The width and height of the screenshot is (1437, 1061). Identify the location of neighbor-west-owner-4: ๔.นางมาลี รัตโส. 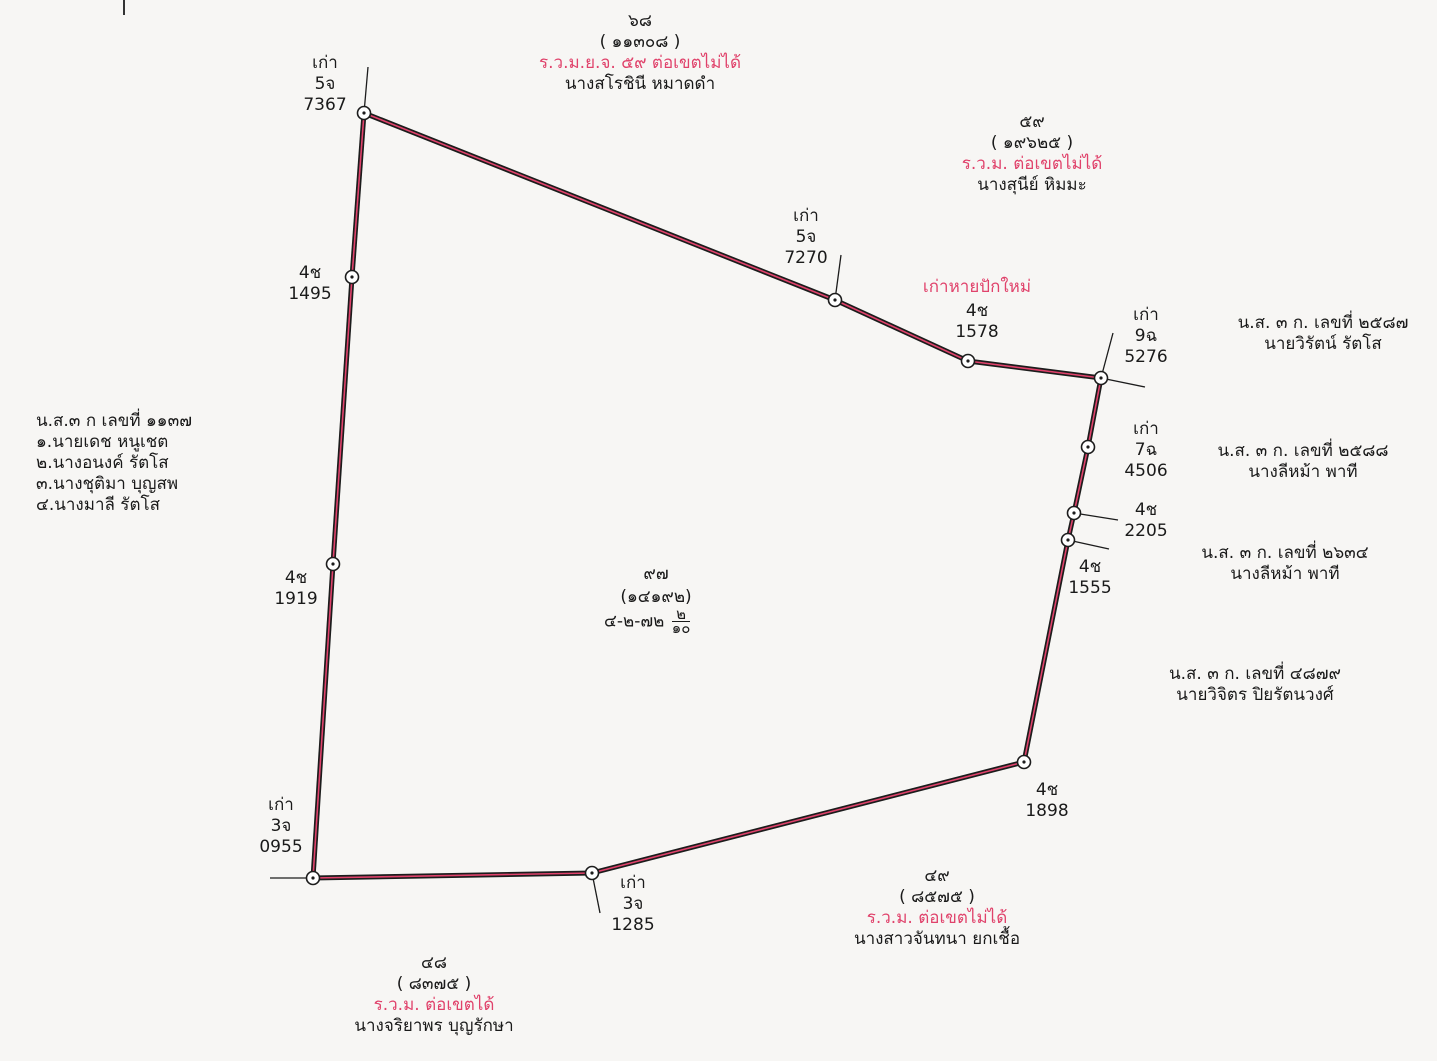
(98, 505).